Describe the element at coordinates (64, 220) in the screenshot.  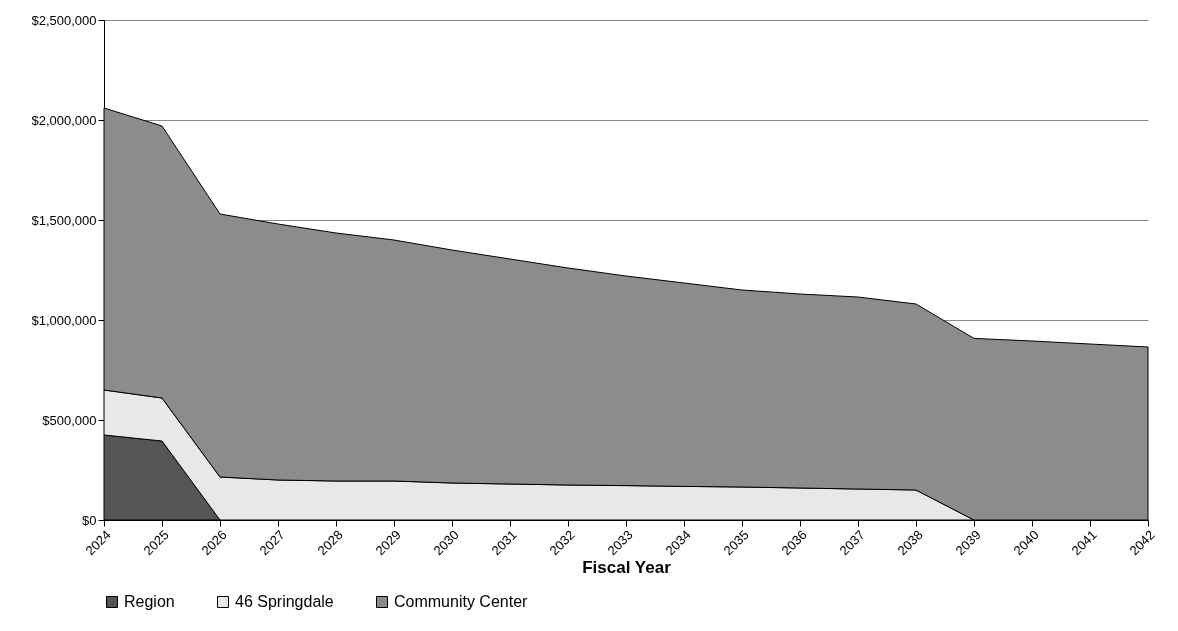
I see `y-tick-label: $1,500,000` at that location.